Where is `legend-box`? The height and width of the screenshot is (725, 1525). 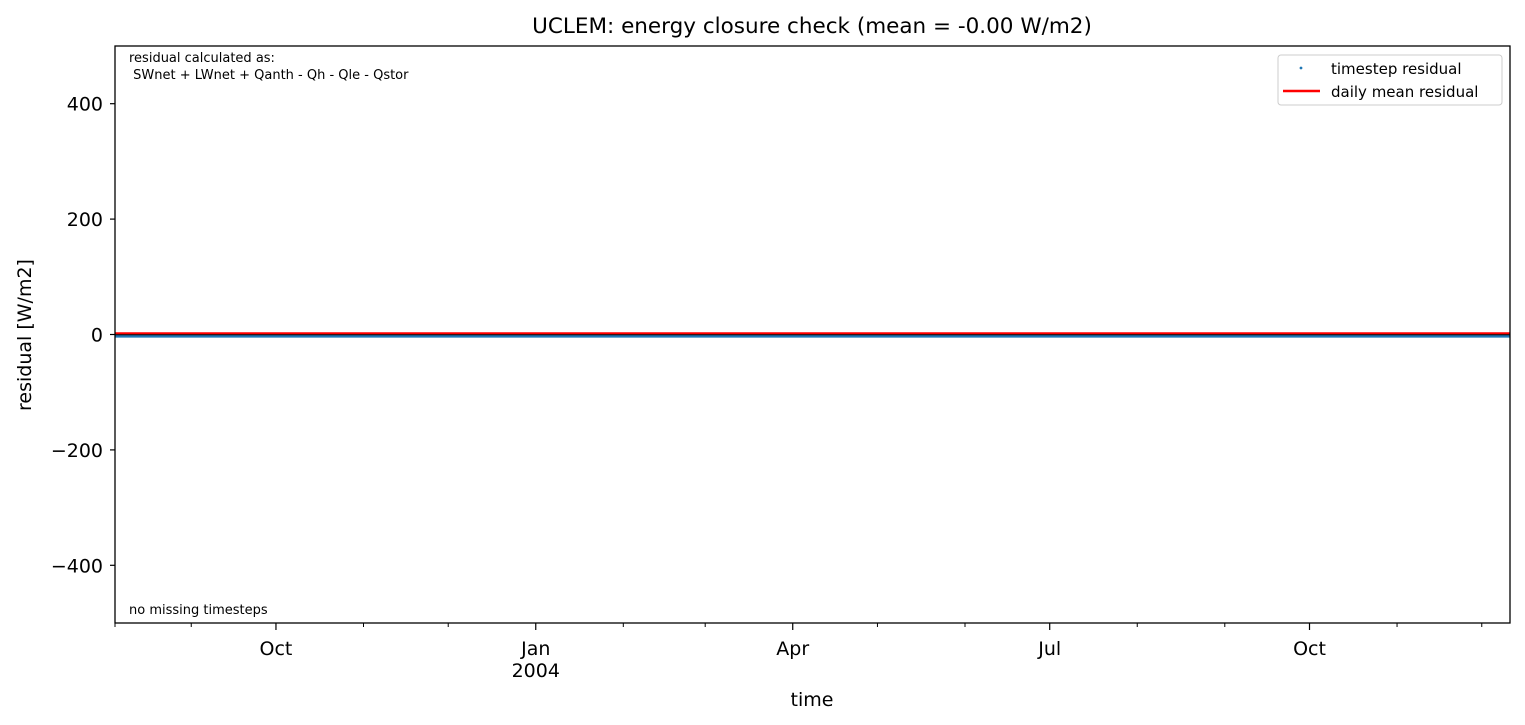 legend-box is located at coordinates (1390, 80).